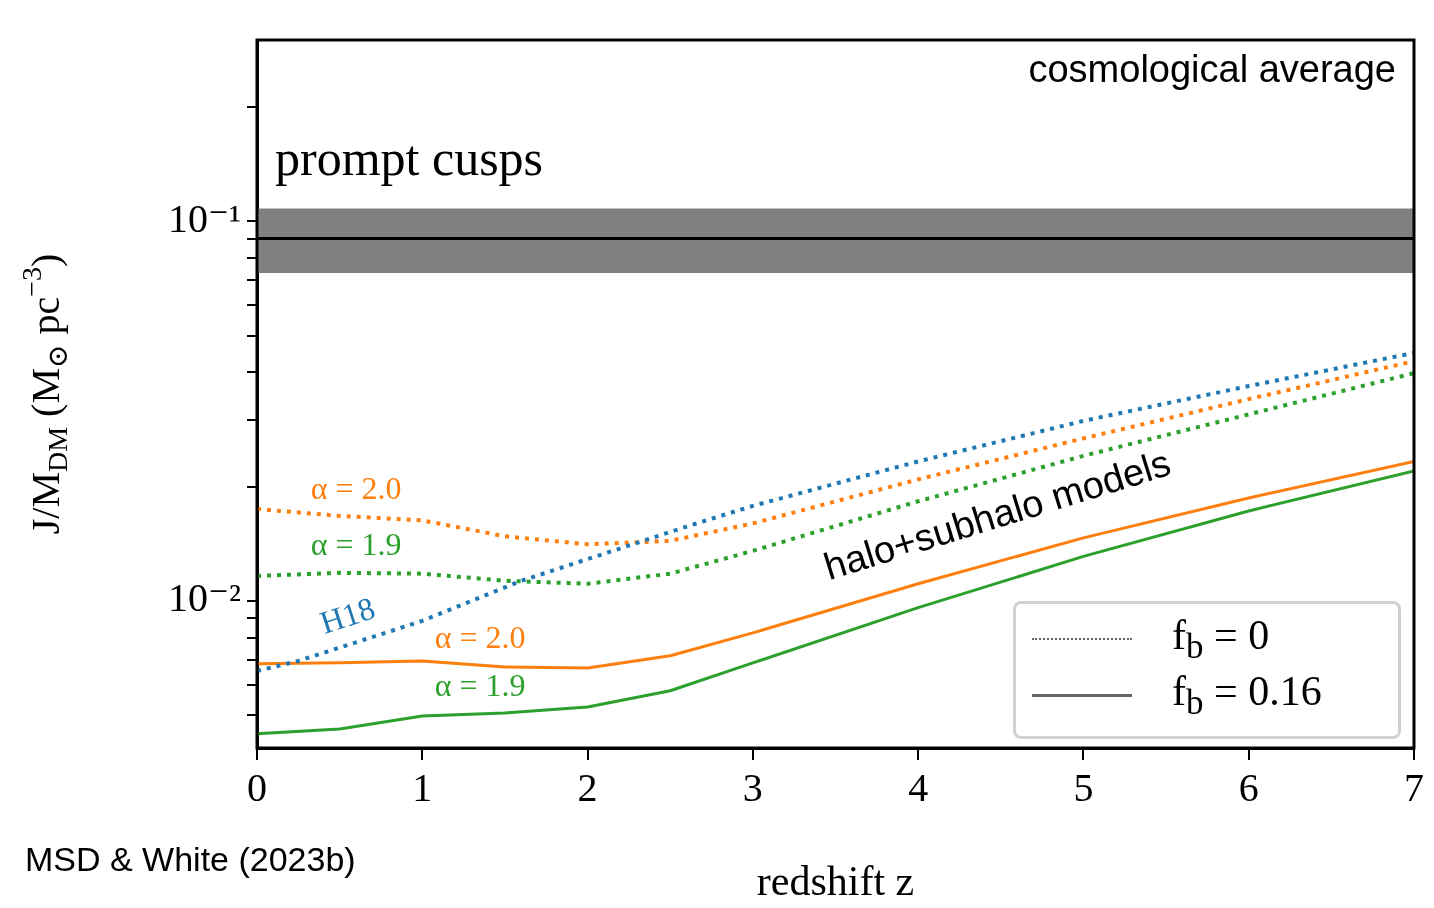  Describe the element at coordinates (409, 158) in the screenshot. I see `annotation: prompt cusps` at that location.